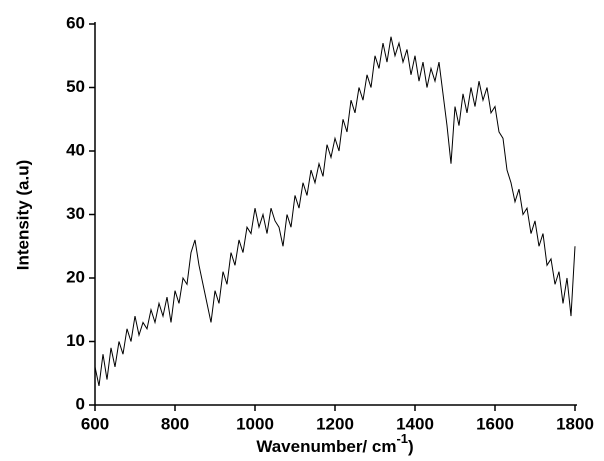 This screenshot has height=461, width=604. What do you see at coordinates (75, 86) in the screenshot?
I see `y-tick-label: 50` at bounding box center [75, 86].